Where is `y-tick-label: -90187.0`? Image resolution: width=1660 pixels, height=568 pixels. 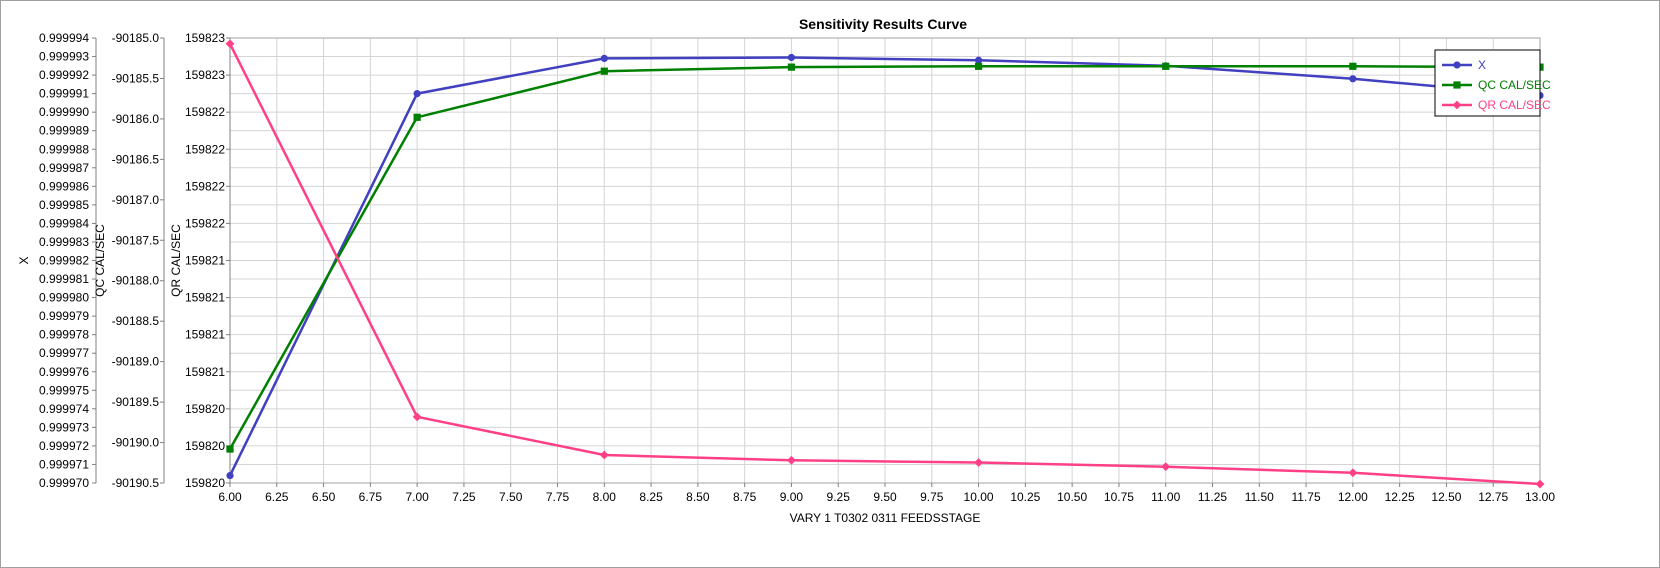 y-tick-label: -90187.0 is located at coordinates (136, 200).